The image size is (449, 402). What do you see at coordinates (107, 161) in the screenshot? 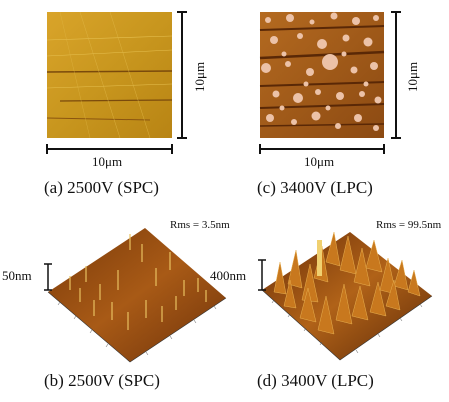
I see `scale-label-horizontal-a: 10μm` at bounding box center [107, 161].